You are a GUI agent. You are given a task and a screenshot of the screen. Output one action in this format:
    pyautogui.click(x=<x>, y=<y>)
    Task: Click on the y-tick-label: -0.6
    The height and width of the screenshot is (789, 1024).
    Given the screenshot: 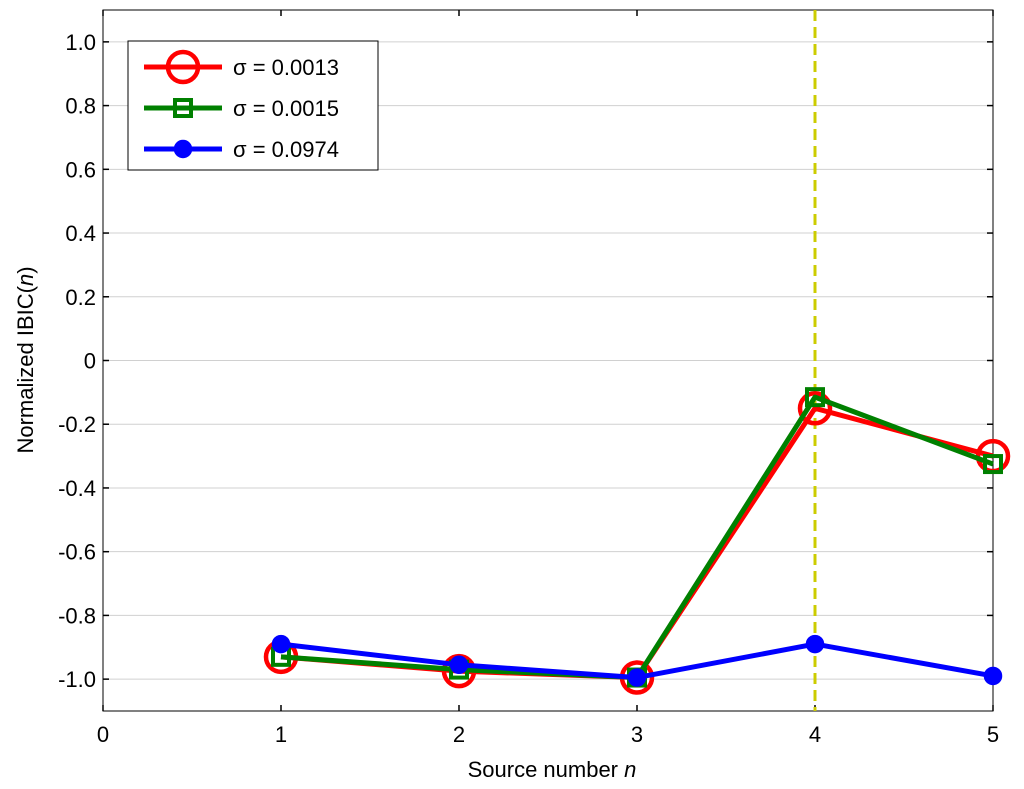 What is the action you would take?
    pyautogui.click(x=77, y=552)
    